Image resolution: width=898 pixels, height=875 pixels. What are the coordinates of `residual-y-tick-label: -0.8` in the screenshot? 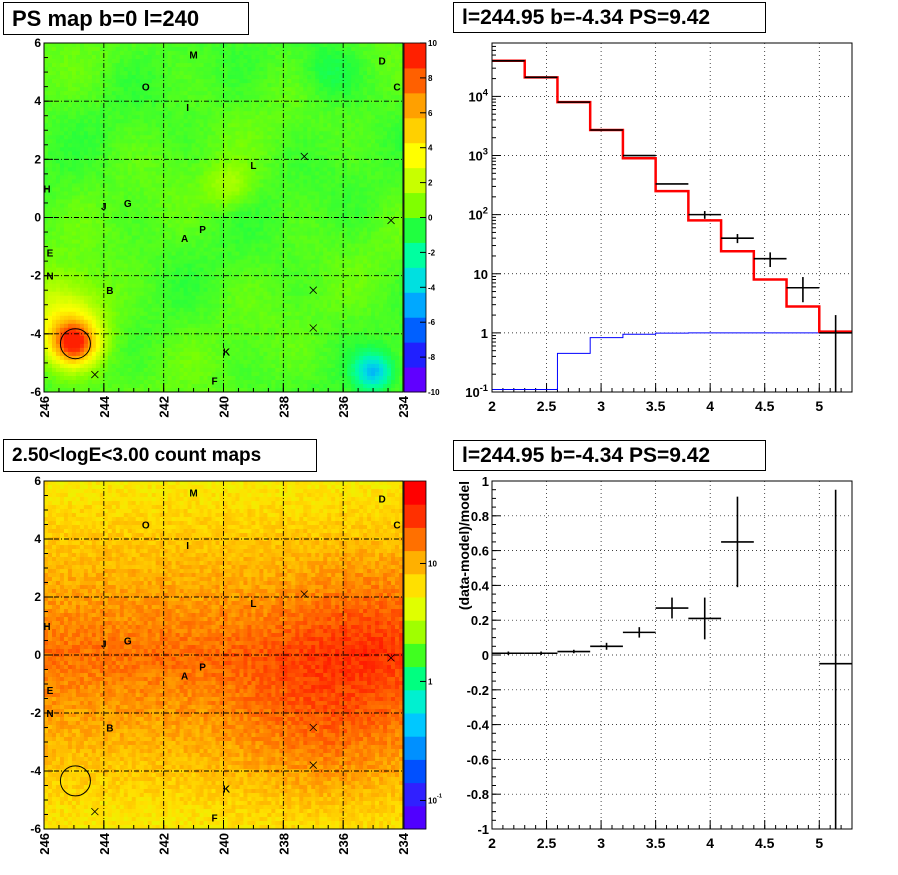 It's located at (478, 794).